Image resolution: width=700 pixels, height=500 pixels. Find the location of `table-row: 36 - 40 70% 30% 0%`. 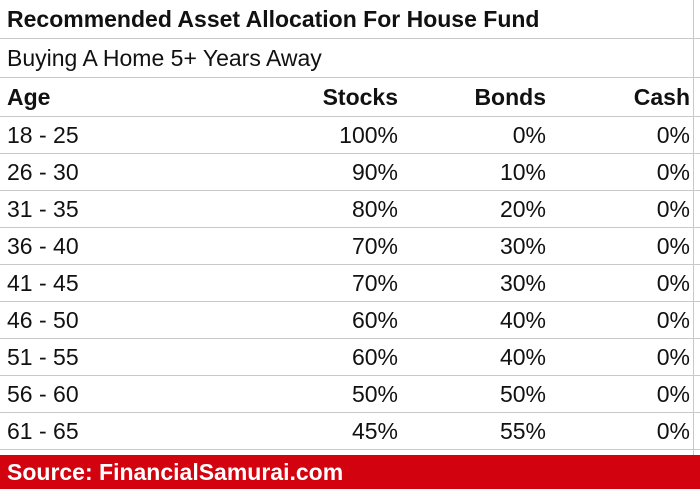

table-row: 36 - 40 70% 30% 0% is located at coordinates (350, 246).